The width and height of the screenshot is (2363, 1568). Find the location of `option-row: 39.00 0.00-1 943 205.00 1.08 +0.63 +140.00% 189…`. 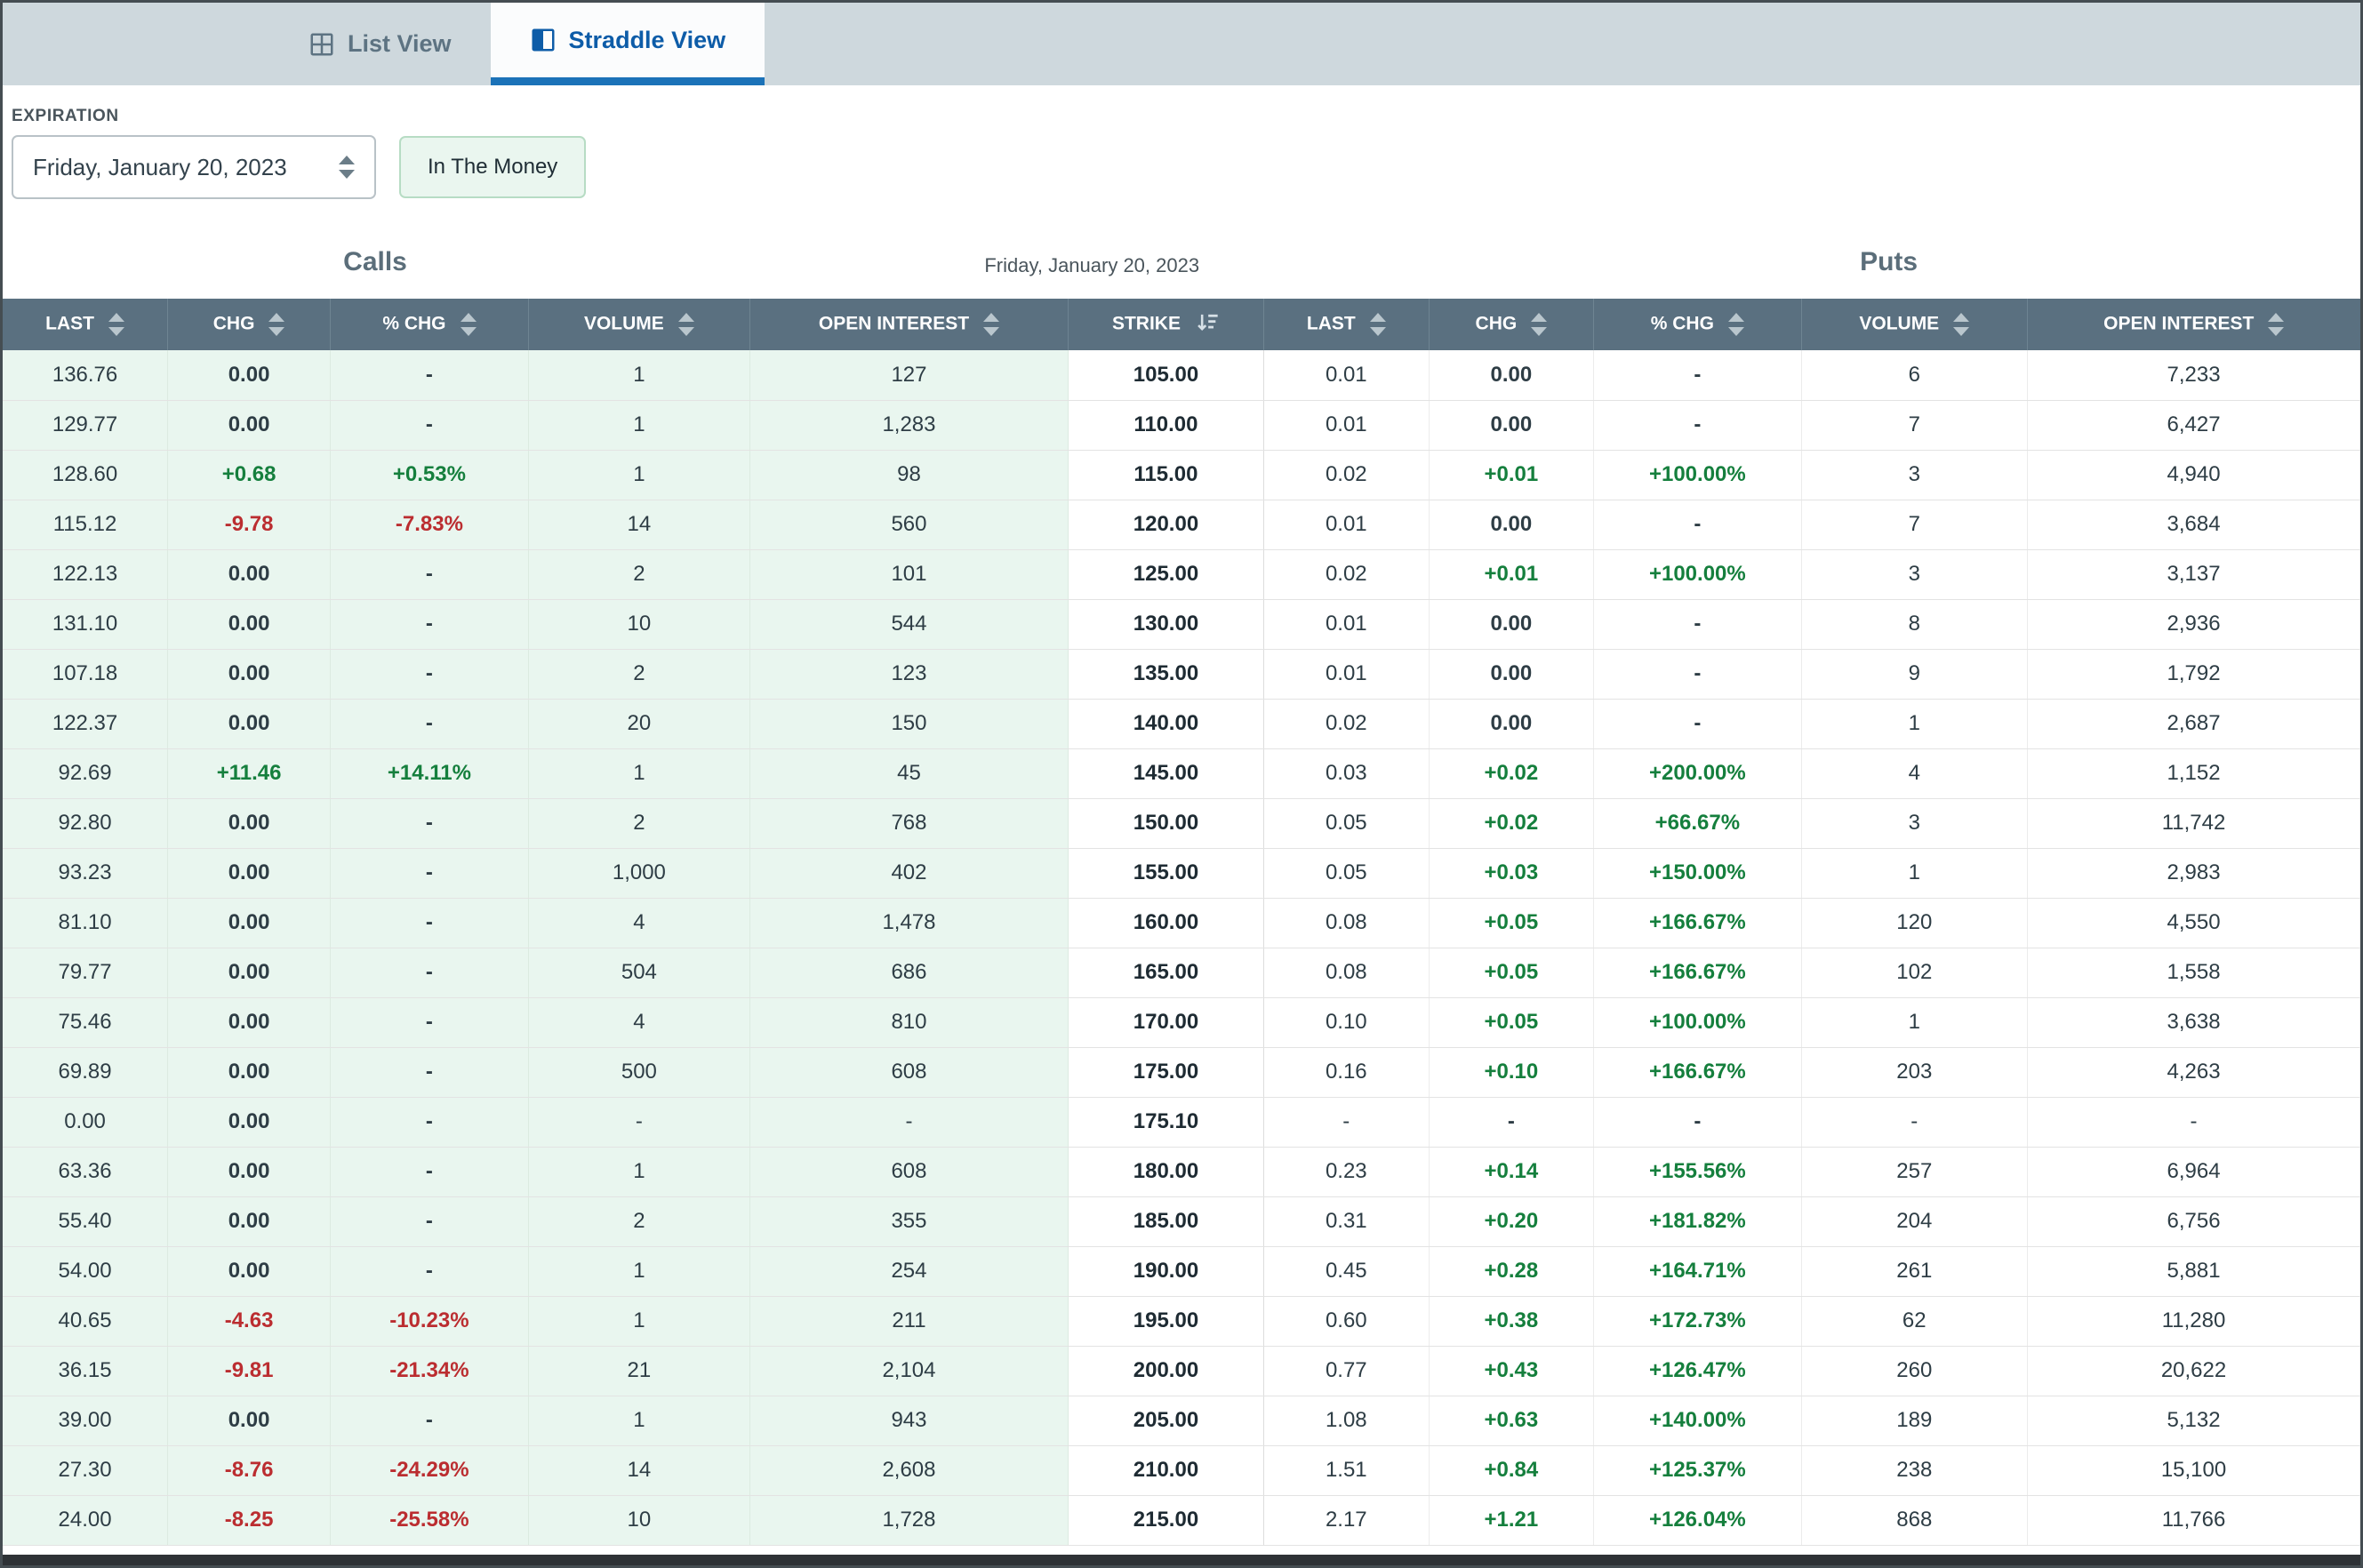

option-row: 39.00 0.00-1 943 205.00 1.08 +0.63 +140.00% 189… is located at coordinates (1181, 1421).